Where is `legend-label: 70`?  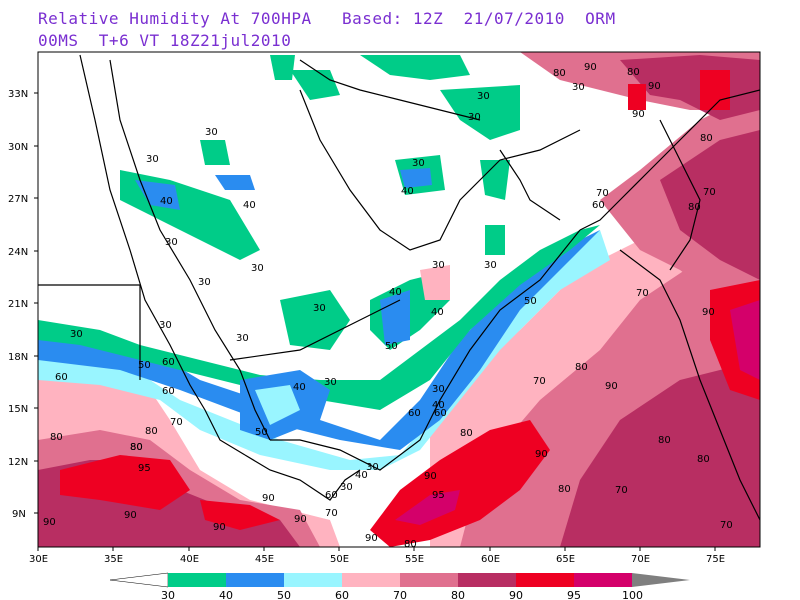
legend-label: 70 is located at coordinates (400, 594).